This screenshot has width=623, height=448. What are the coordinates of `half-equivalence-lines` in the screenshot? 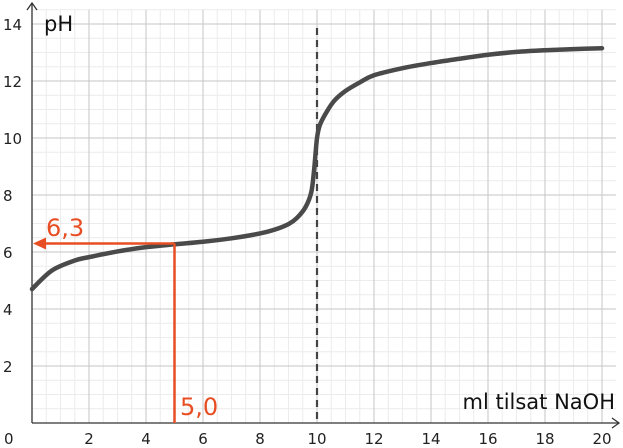 It's located at (104, 330).